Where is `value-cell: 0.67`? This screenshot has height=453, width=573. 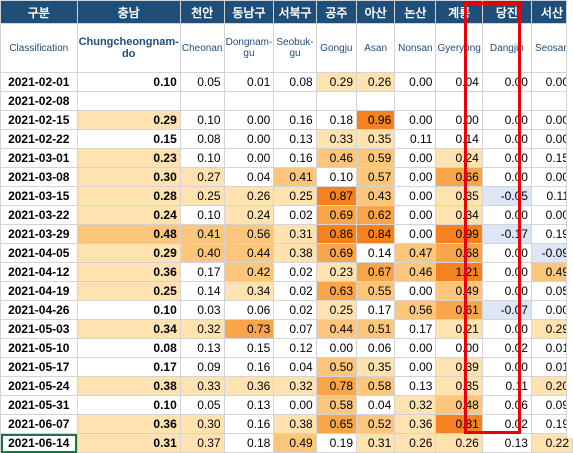
value-cell: 0.67 is located at coordinates (376, 272).